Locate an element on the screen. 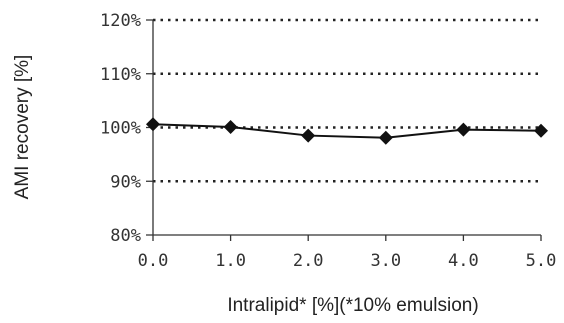  series-group is located at coordinates (347, 131).